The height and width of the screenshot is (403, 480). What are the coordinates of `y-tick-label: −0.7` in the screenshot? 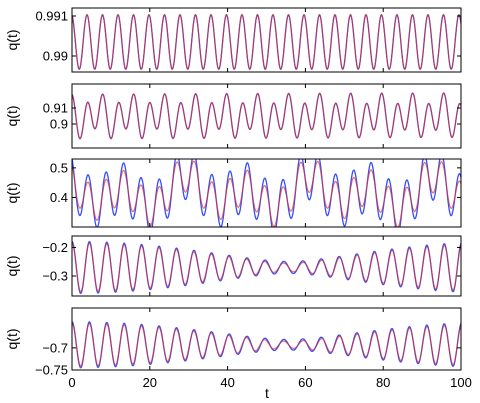 It's located at (55, 347).